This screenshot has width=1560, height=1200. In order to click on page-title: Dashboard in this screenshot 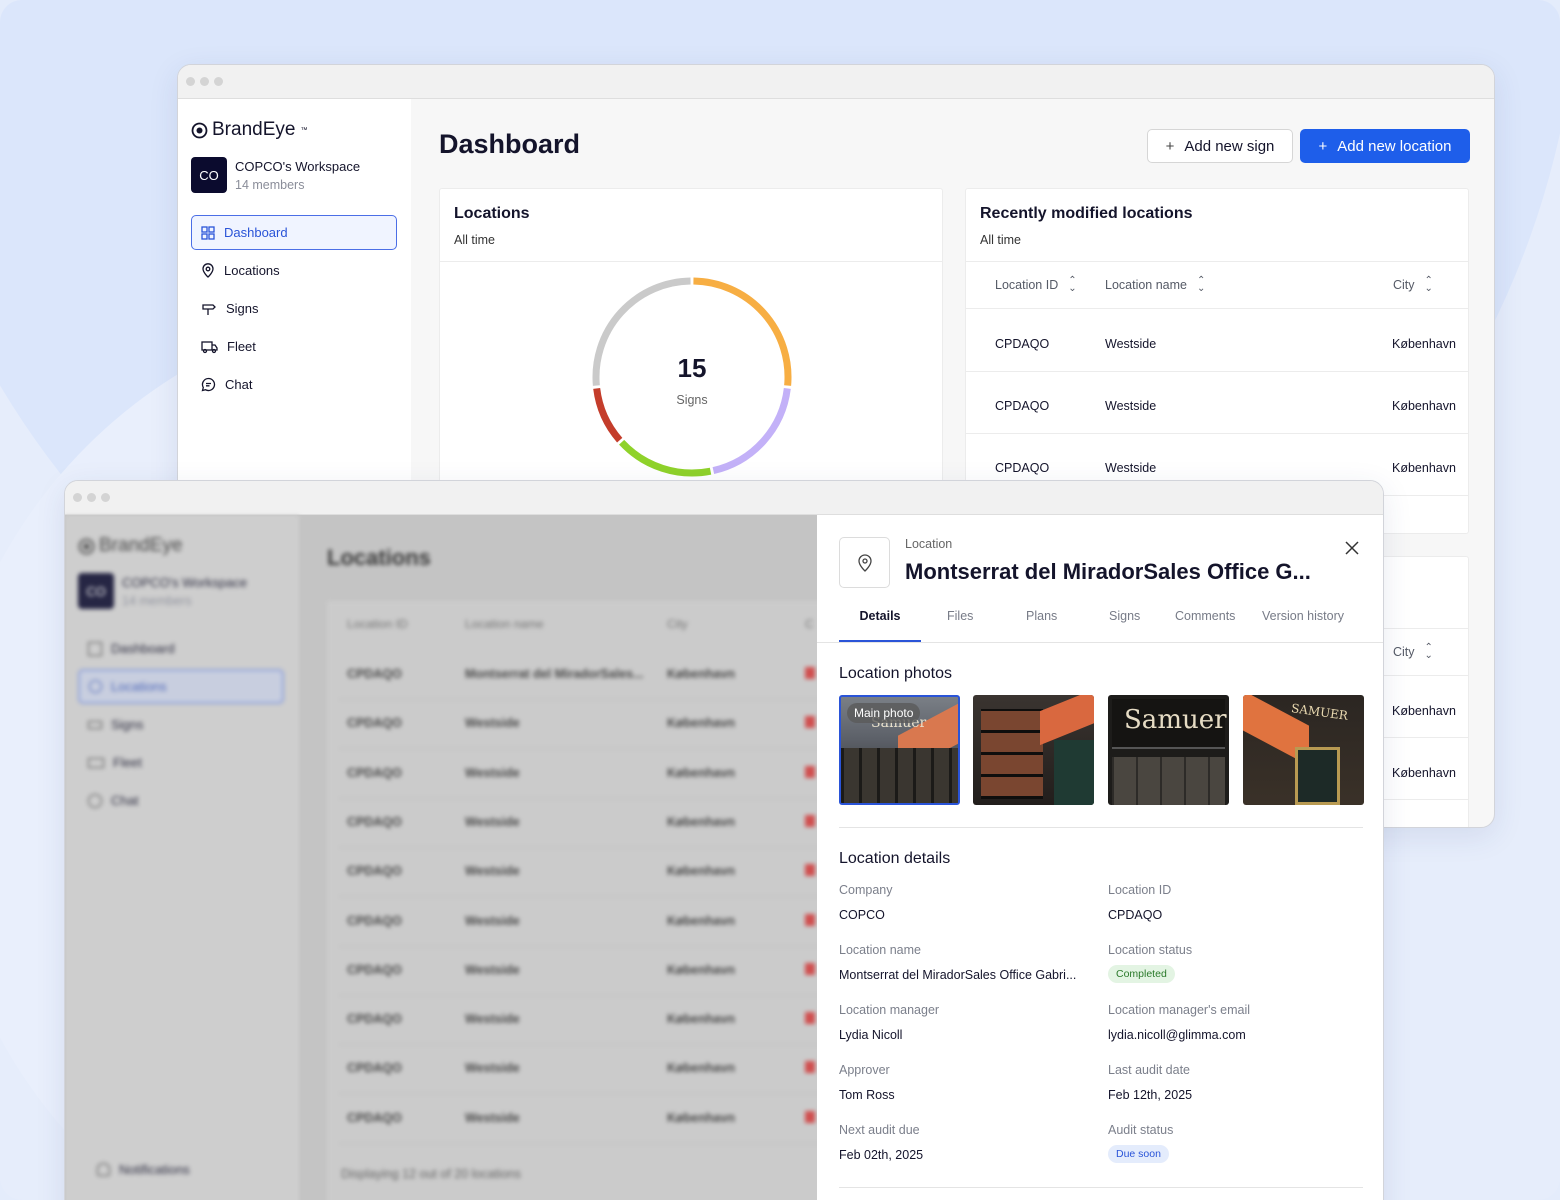, I will do `click(510, 144)`.